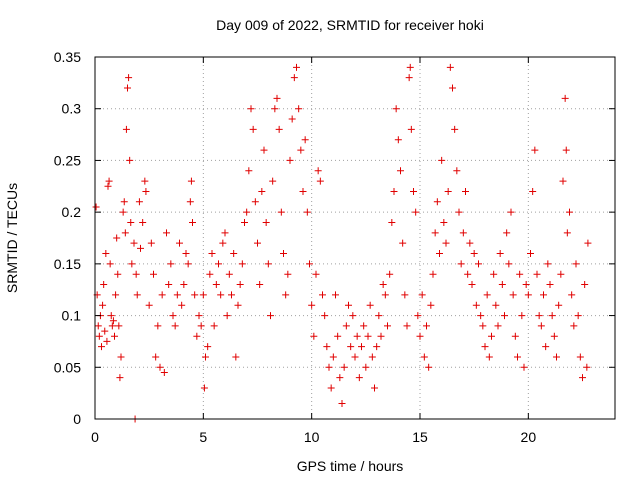 This screenshot has height=480, width=640. I want to click on x-tick-label: 10, so click(312, 437).